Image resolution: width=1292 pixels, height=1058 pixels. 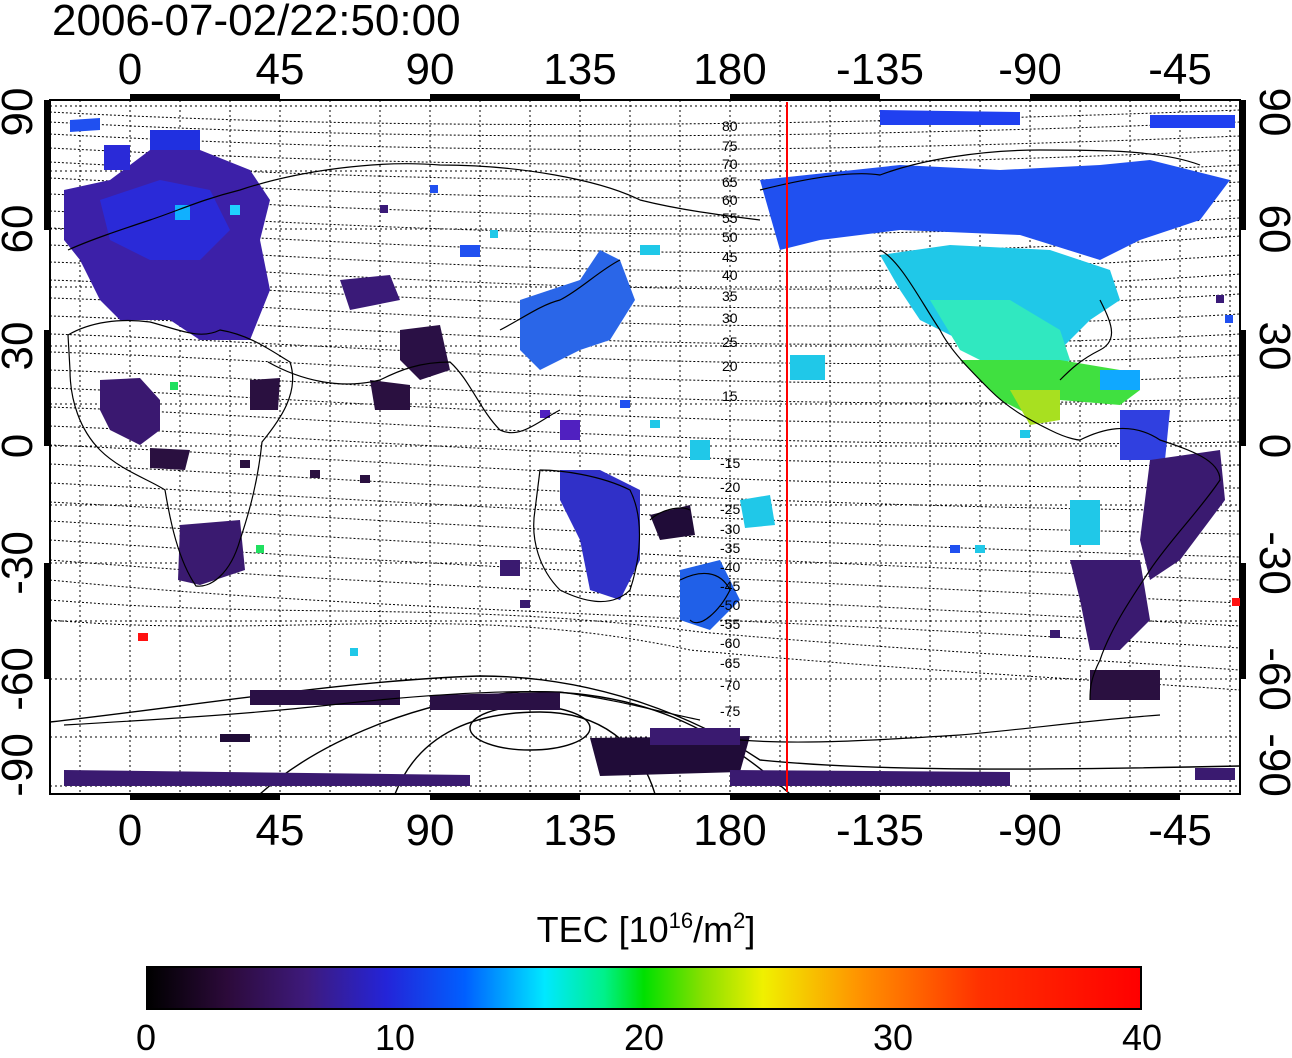 What do you see at coordinates (730, 643) in the screenshot?
I see `mlat-label: -60` at bounding box center [730, 643].